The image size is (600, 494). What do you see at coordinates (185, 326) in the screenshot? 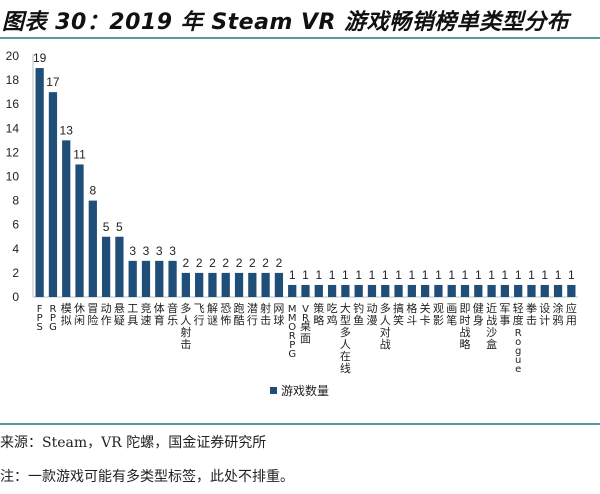
I see `x-tick-label: 多人射击` at bounding box center [185, 326].